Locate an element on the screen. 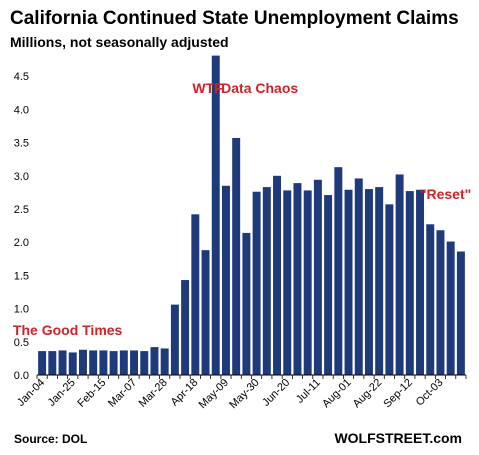 This screenshot has height=455, width=479. x-tick-label: Jan-25 is located at coordinates (62, 393).